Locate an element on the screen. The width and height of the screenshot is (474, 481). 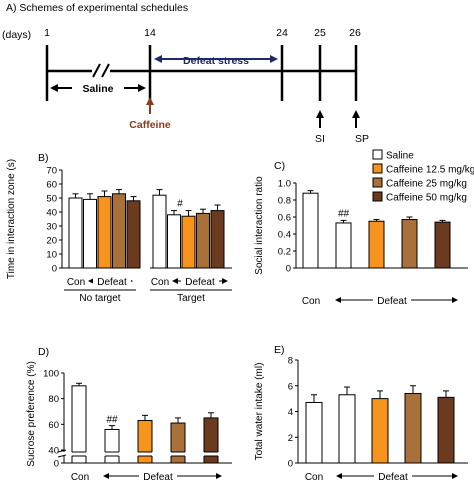
y-tick-label: 80 is located at coordinates (53, 399).